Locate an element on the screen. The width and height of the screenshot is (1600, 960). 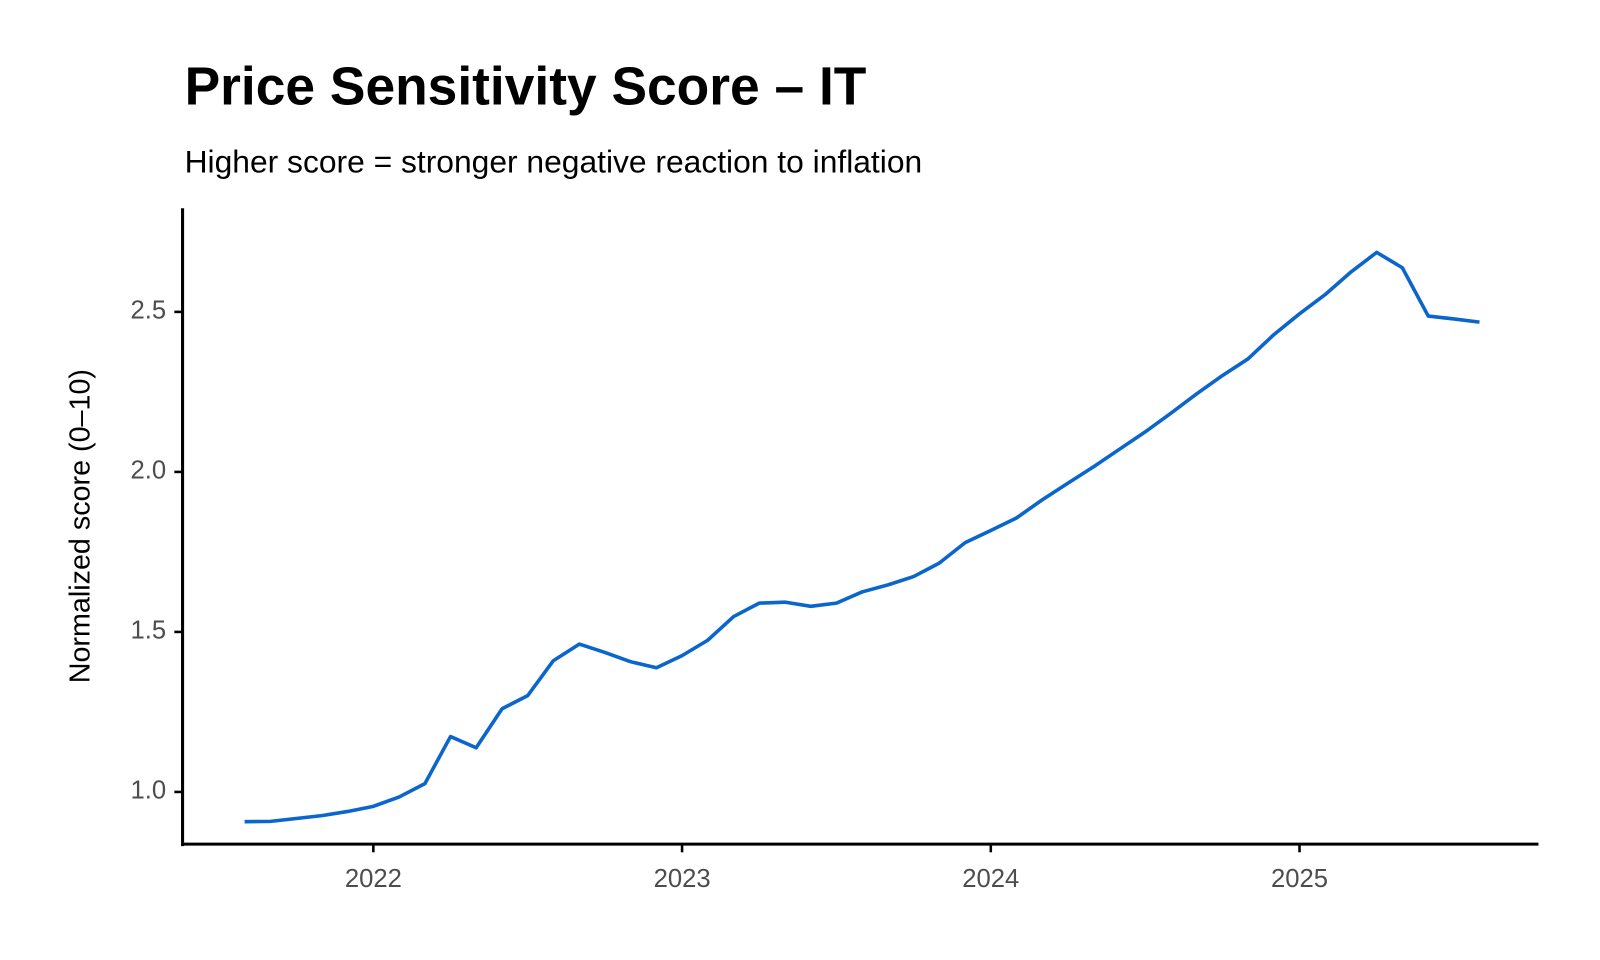
y-tick-label: 2.5 is located at coordinates (149, 311).